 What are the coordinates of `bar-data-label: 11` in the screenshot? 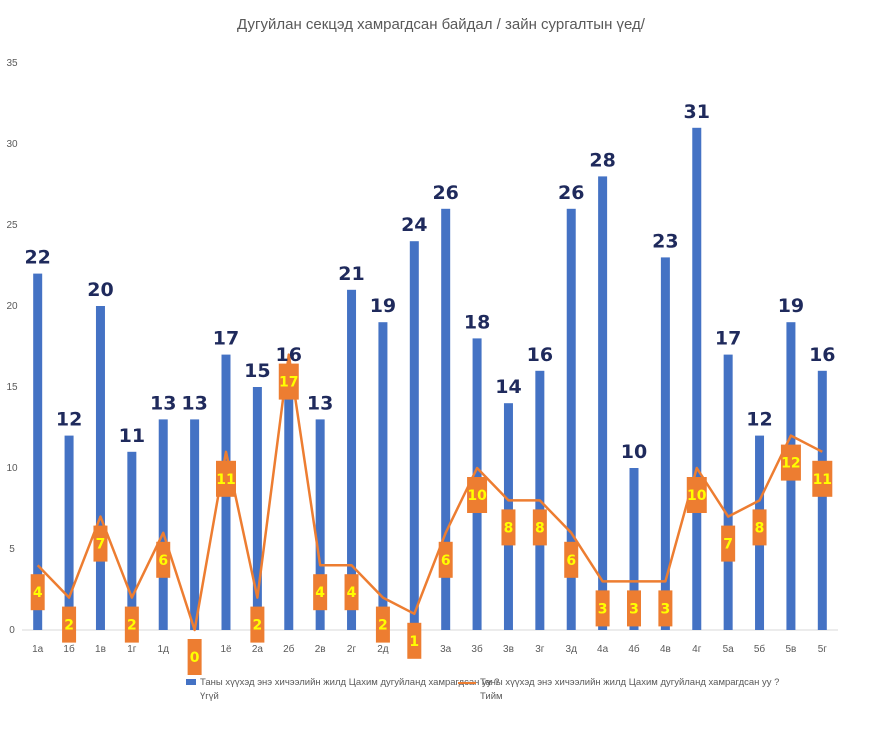 It's located at (132, 436).